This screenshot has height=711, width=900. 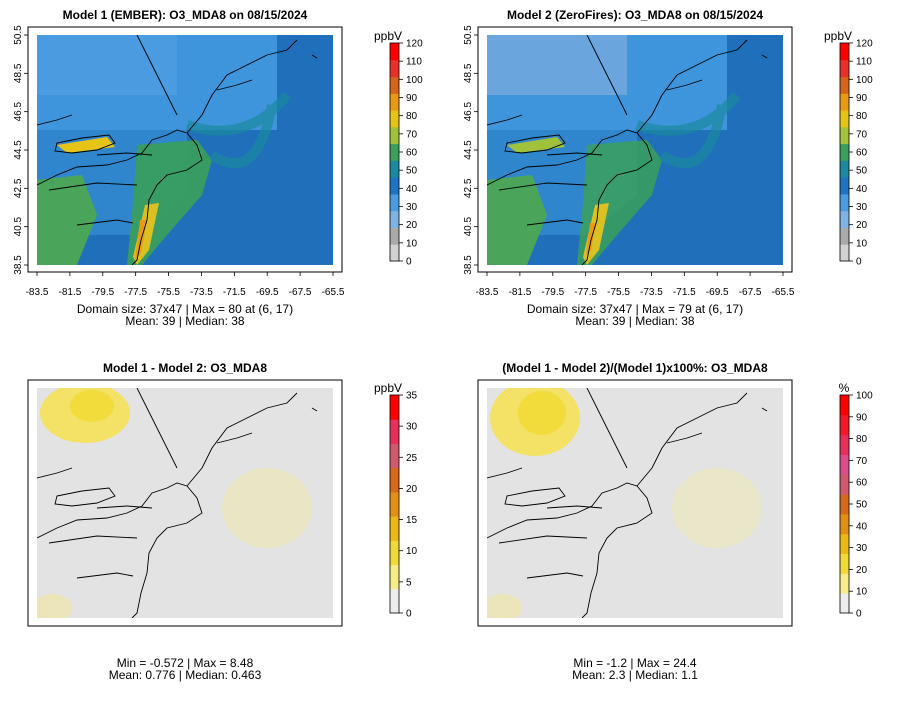 What do you see at coordinates (54, 606) in the screenshot?
I see `southwest-light-band` at bounding box center [54, 606].